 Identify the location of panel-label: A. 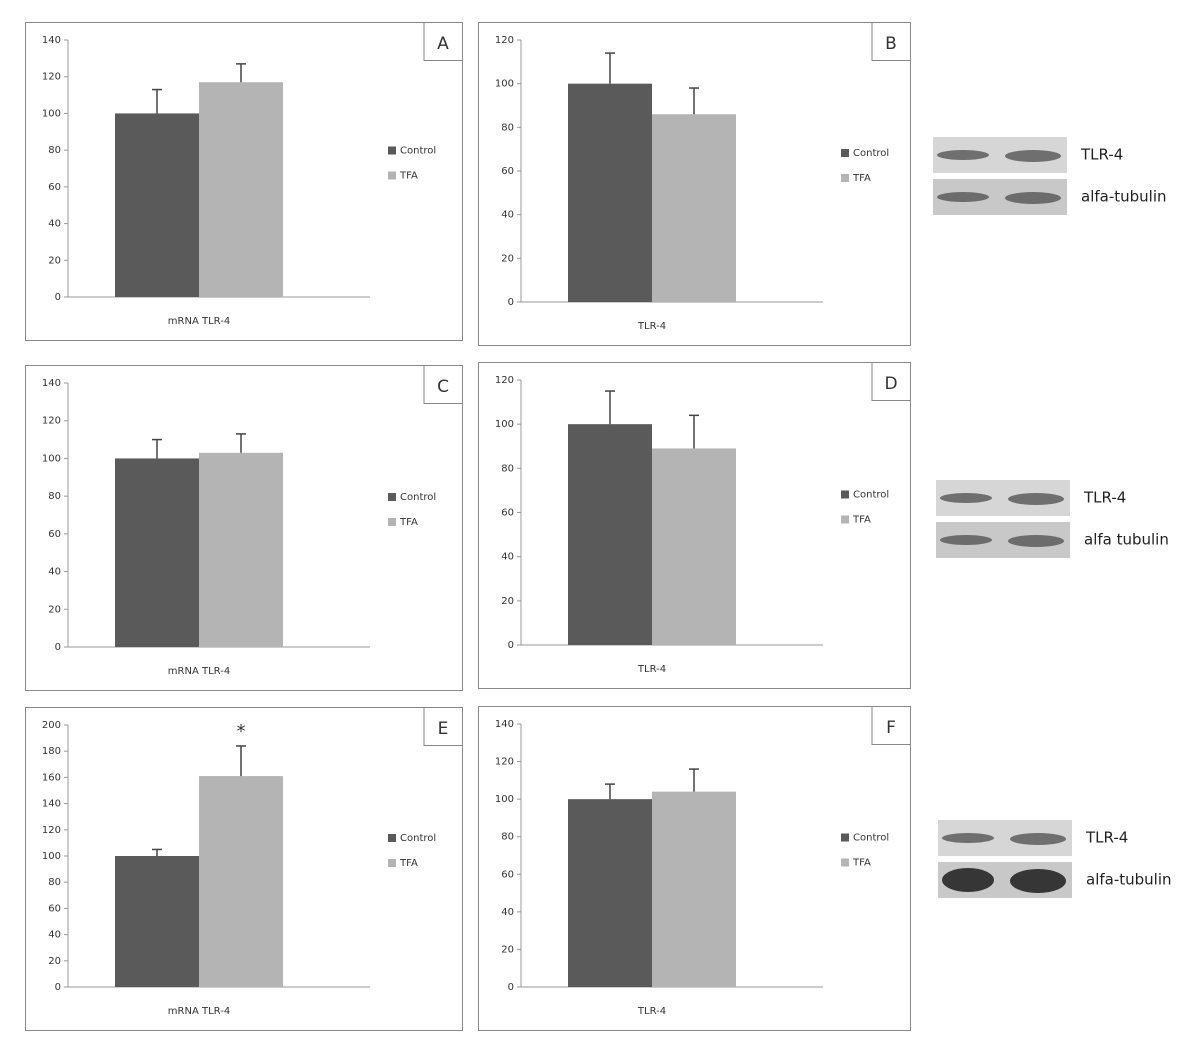
(443, 44).